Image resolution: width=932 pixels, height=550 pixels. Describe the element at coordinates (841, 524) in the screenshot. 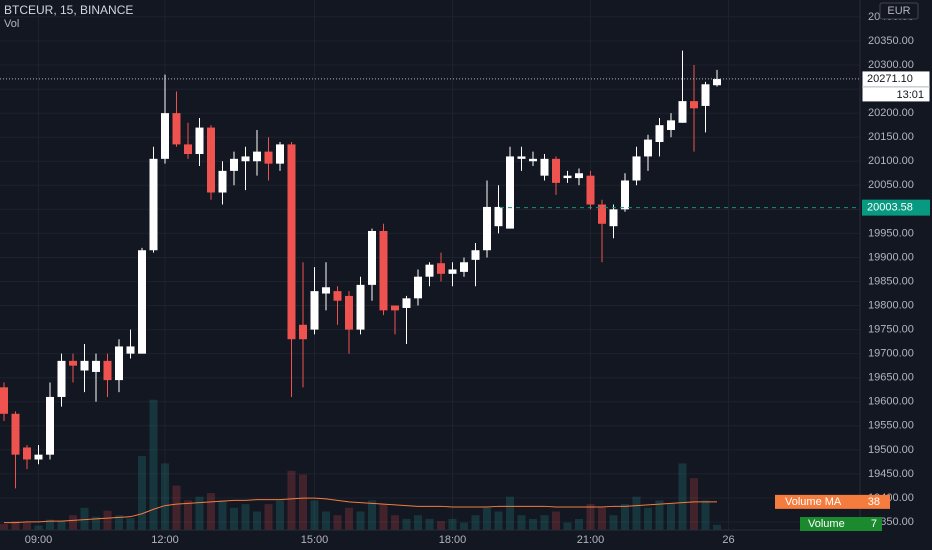

I see `volume-box` at that location.